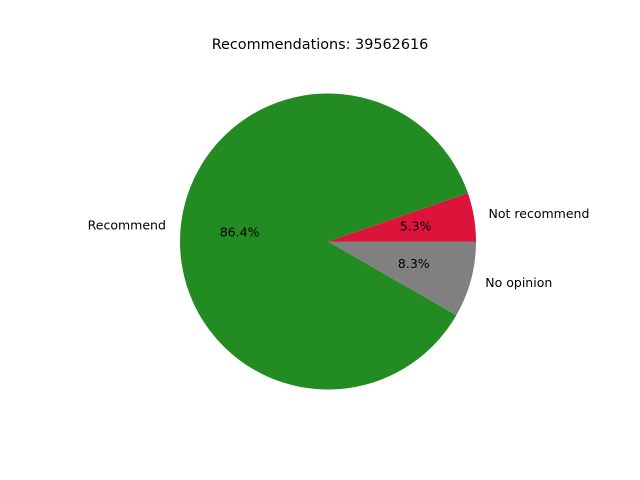 This screenshot has width=640, height=480. I want to click on pie-slice-no-opinion, so click(402, 278).